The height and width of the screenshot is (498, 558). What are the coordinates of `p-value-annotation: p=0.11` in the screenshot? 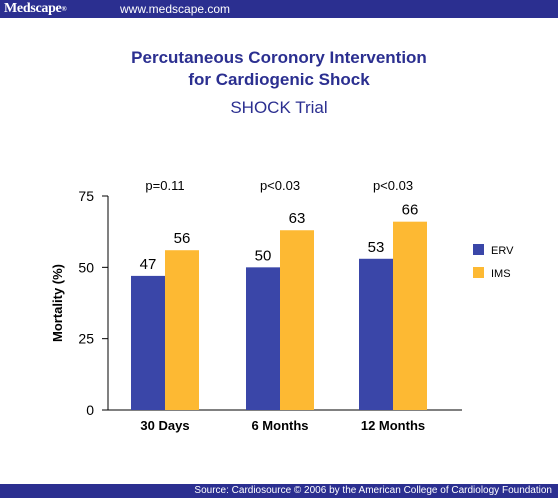 It's located at (164, 185).